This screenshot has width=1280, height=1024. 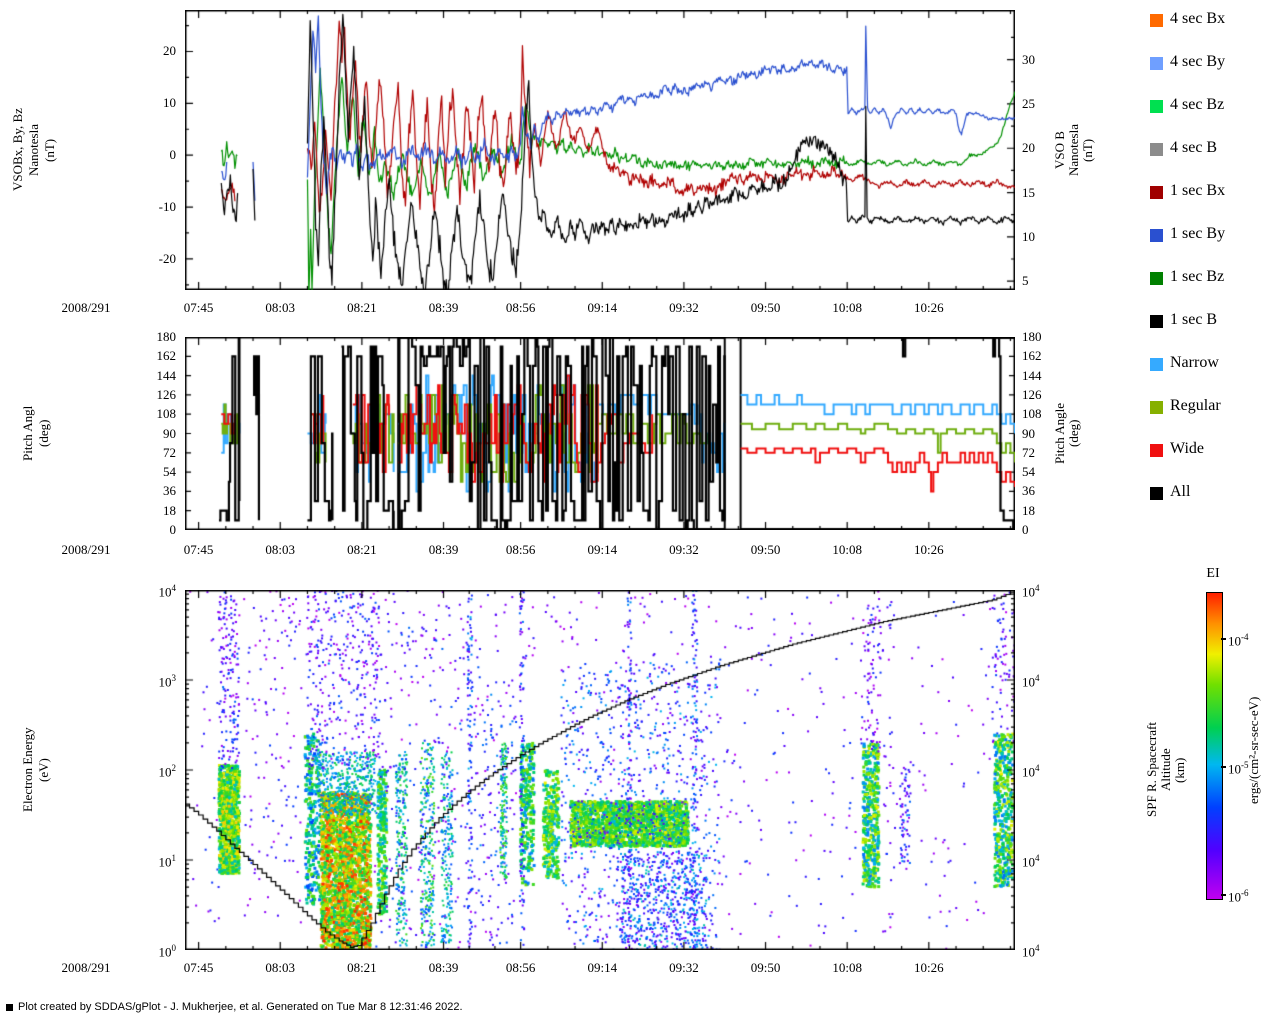 What do you see at coordinates (1198, 18) in the screenshot?
I see `legend-label: 4 sec Bx` at bounding box center [1198, 18].